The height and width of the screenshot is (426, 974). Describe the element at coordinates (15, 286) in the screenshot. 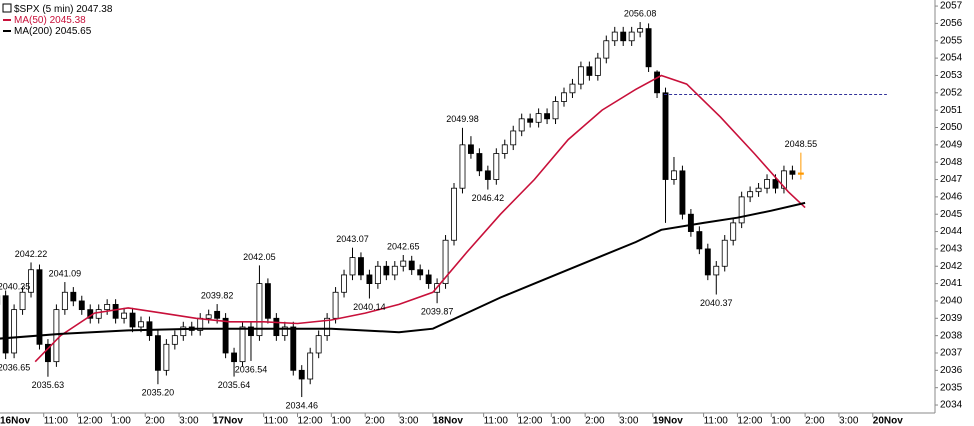

I see `price-annotation: 2040.35` at that location.